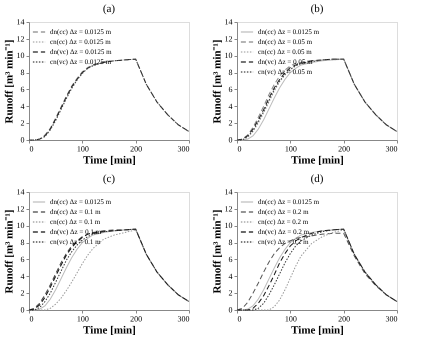 Image resolution: width=448 pixels, height=354 pixels. I want to click on chart-title: (d), so click(317, 179).